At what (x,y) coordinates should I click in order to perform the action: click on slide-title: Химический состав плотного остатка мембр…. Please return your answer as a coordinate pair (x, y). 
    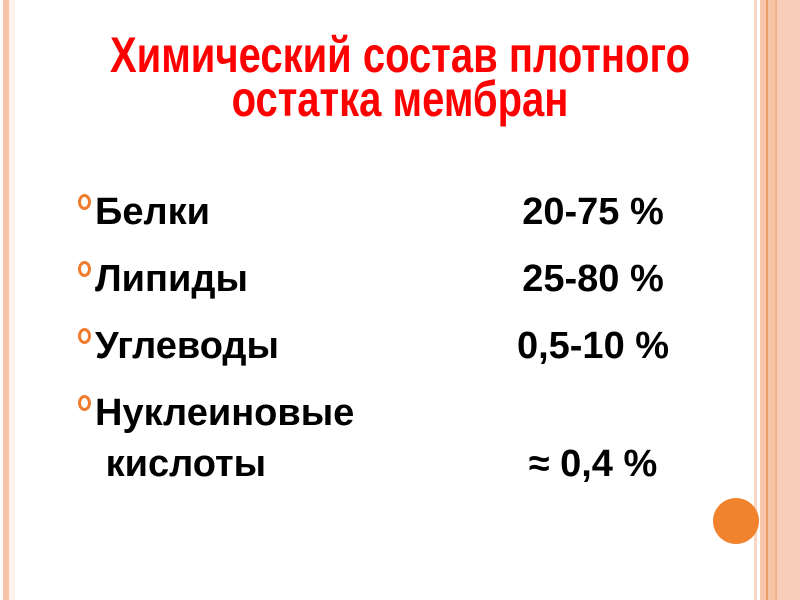
    Looking at the image, I should click on (400, 77).